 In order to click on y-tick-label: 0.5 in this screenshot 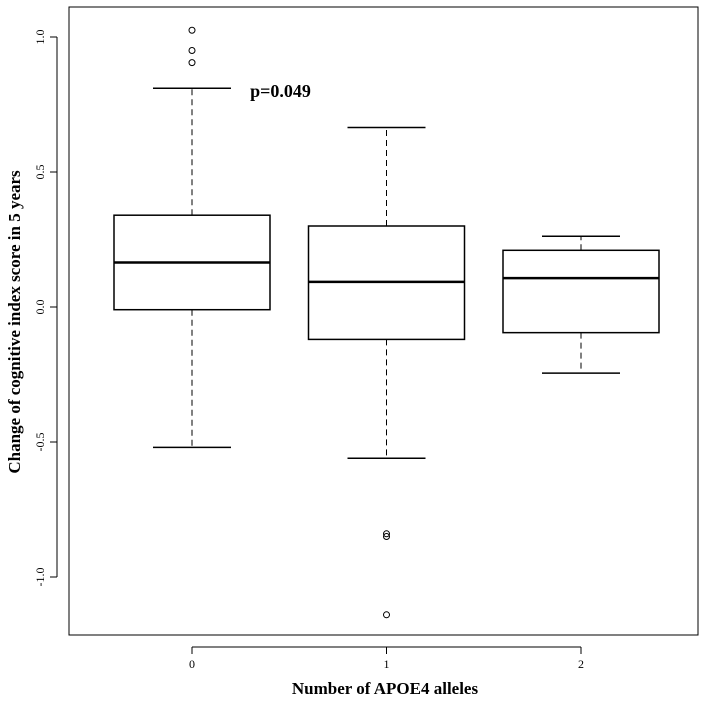, I will do `click(40, 172)`.